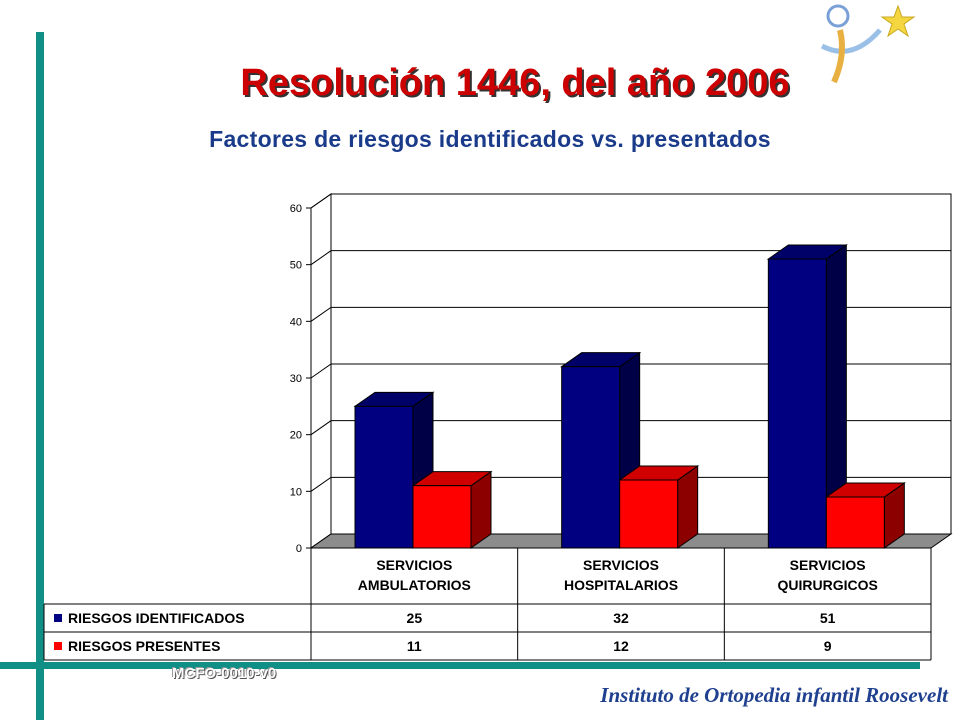 The image size is (960, 720). What do you see at coordinates (296, 379) in the screenshot?
I see `y-tick-label: 30` at bounding box center [296, 379].